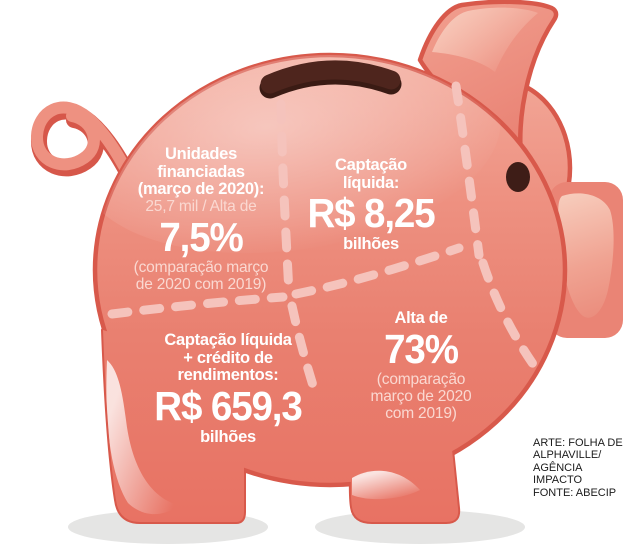 The image size is (640, 545). I want to click on cut-line-bottom-center, so click(303, 349).